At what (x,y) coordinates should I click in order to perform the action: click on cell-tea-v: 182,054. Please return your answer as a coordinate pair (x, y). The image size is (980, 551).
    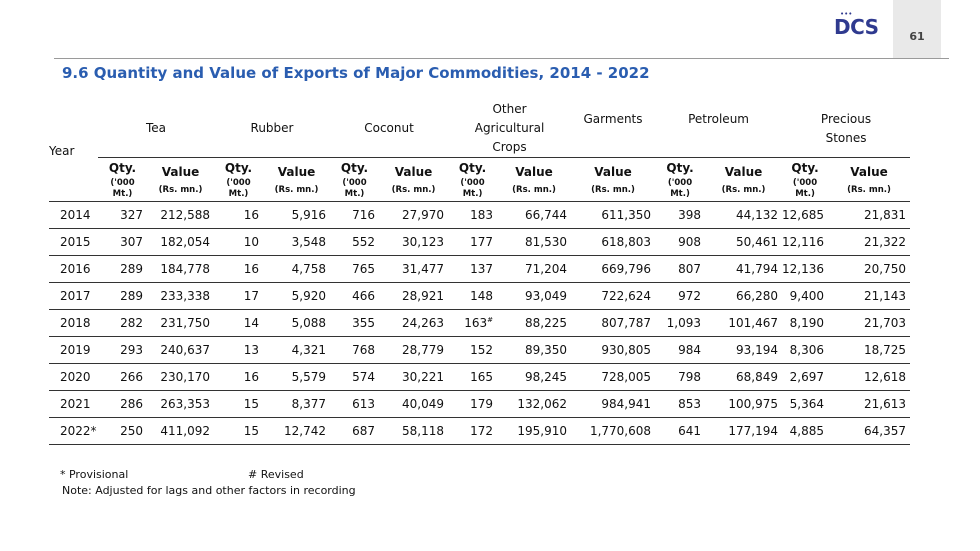
    Looking at the image, I should click on (180, 242).